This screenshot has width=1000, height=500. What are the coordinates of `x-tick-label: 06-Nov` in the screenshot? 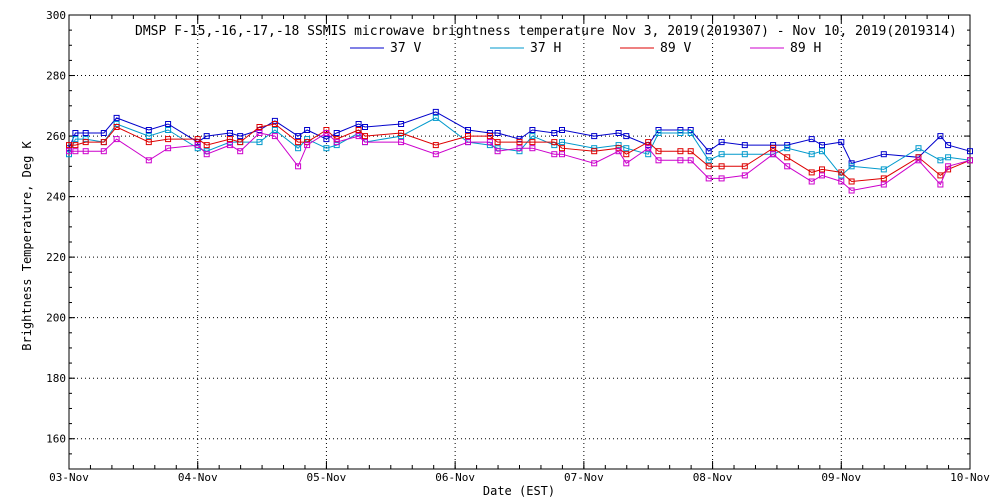 It's located at (455, 477).